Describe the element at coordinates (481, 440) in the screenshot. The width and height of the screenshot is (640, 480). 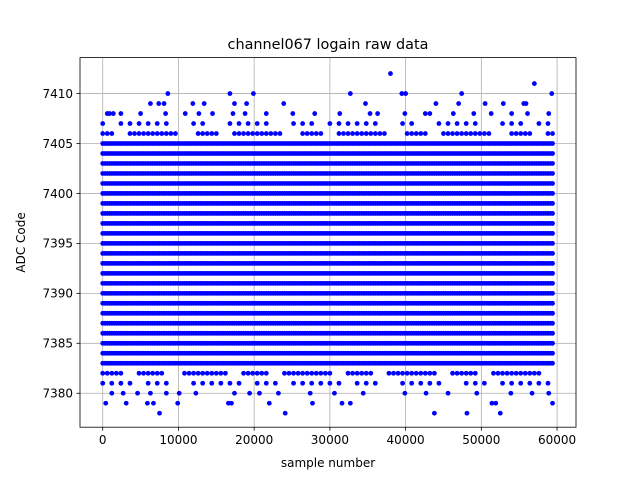
I see `x-tick-label: 50000` at that location.